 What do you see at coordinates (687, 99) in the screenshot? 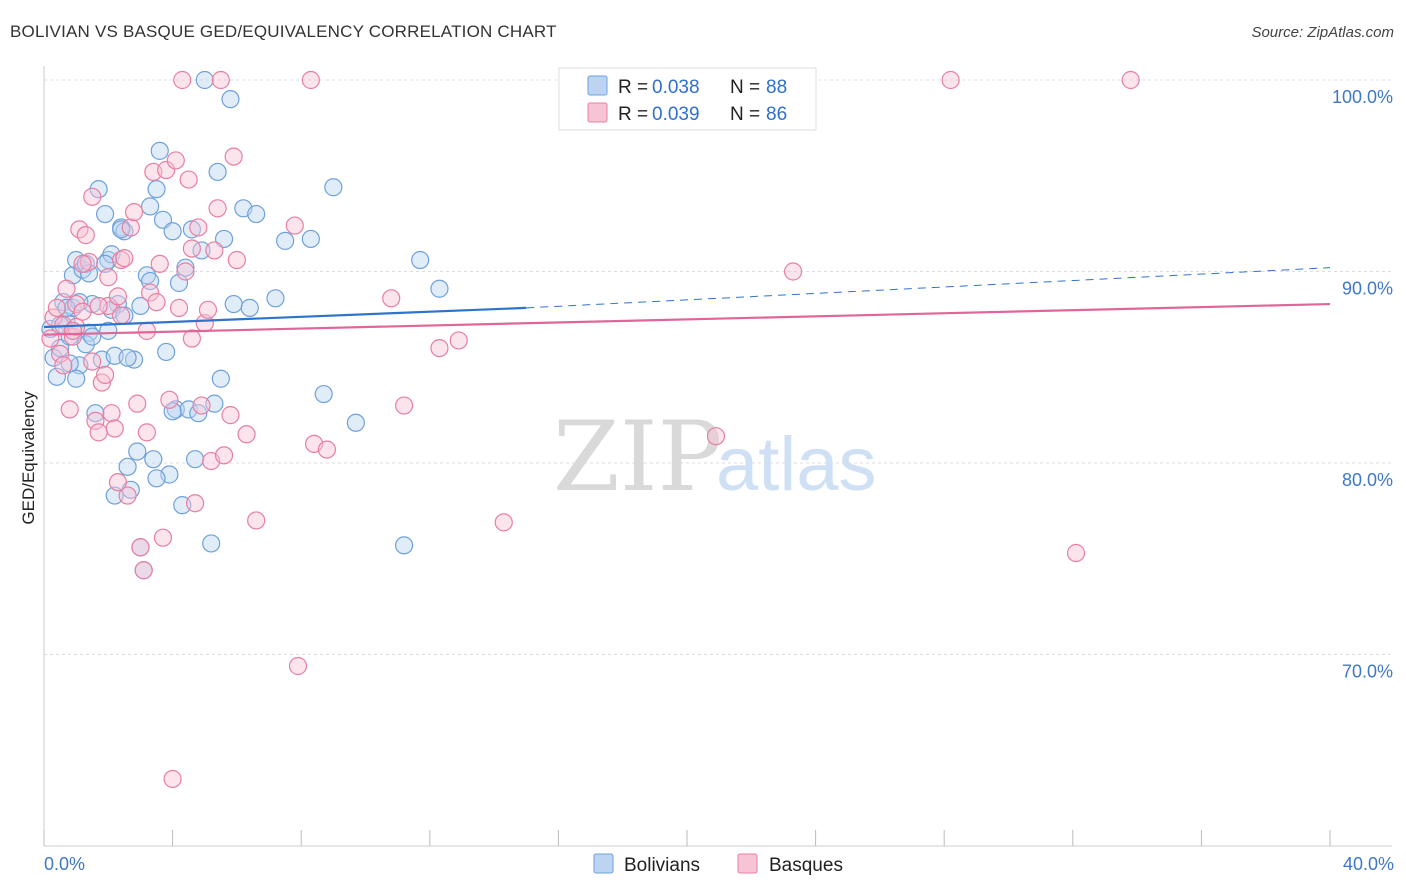
I see `stats-legend: R = 0.038 N = 88 R = 0.039 N = 86` at bounding box center [687, 99].